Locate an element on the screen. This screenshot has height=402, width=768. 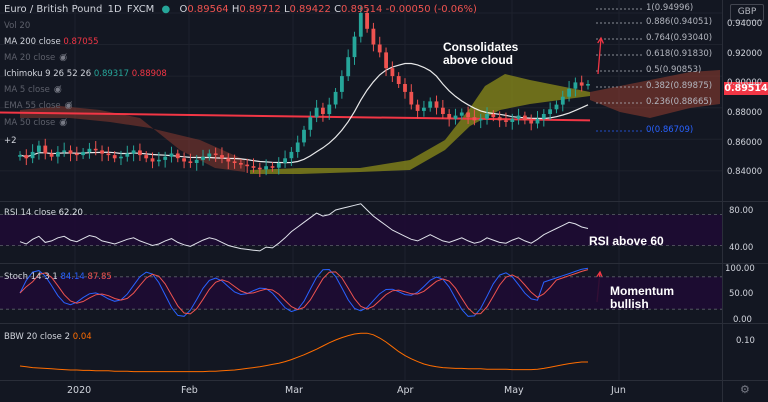
stoch-tick-50: 50.00 is located at coordinates (741, 294).